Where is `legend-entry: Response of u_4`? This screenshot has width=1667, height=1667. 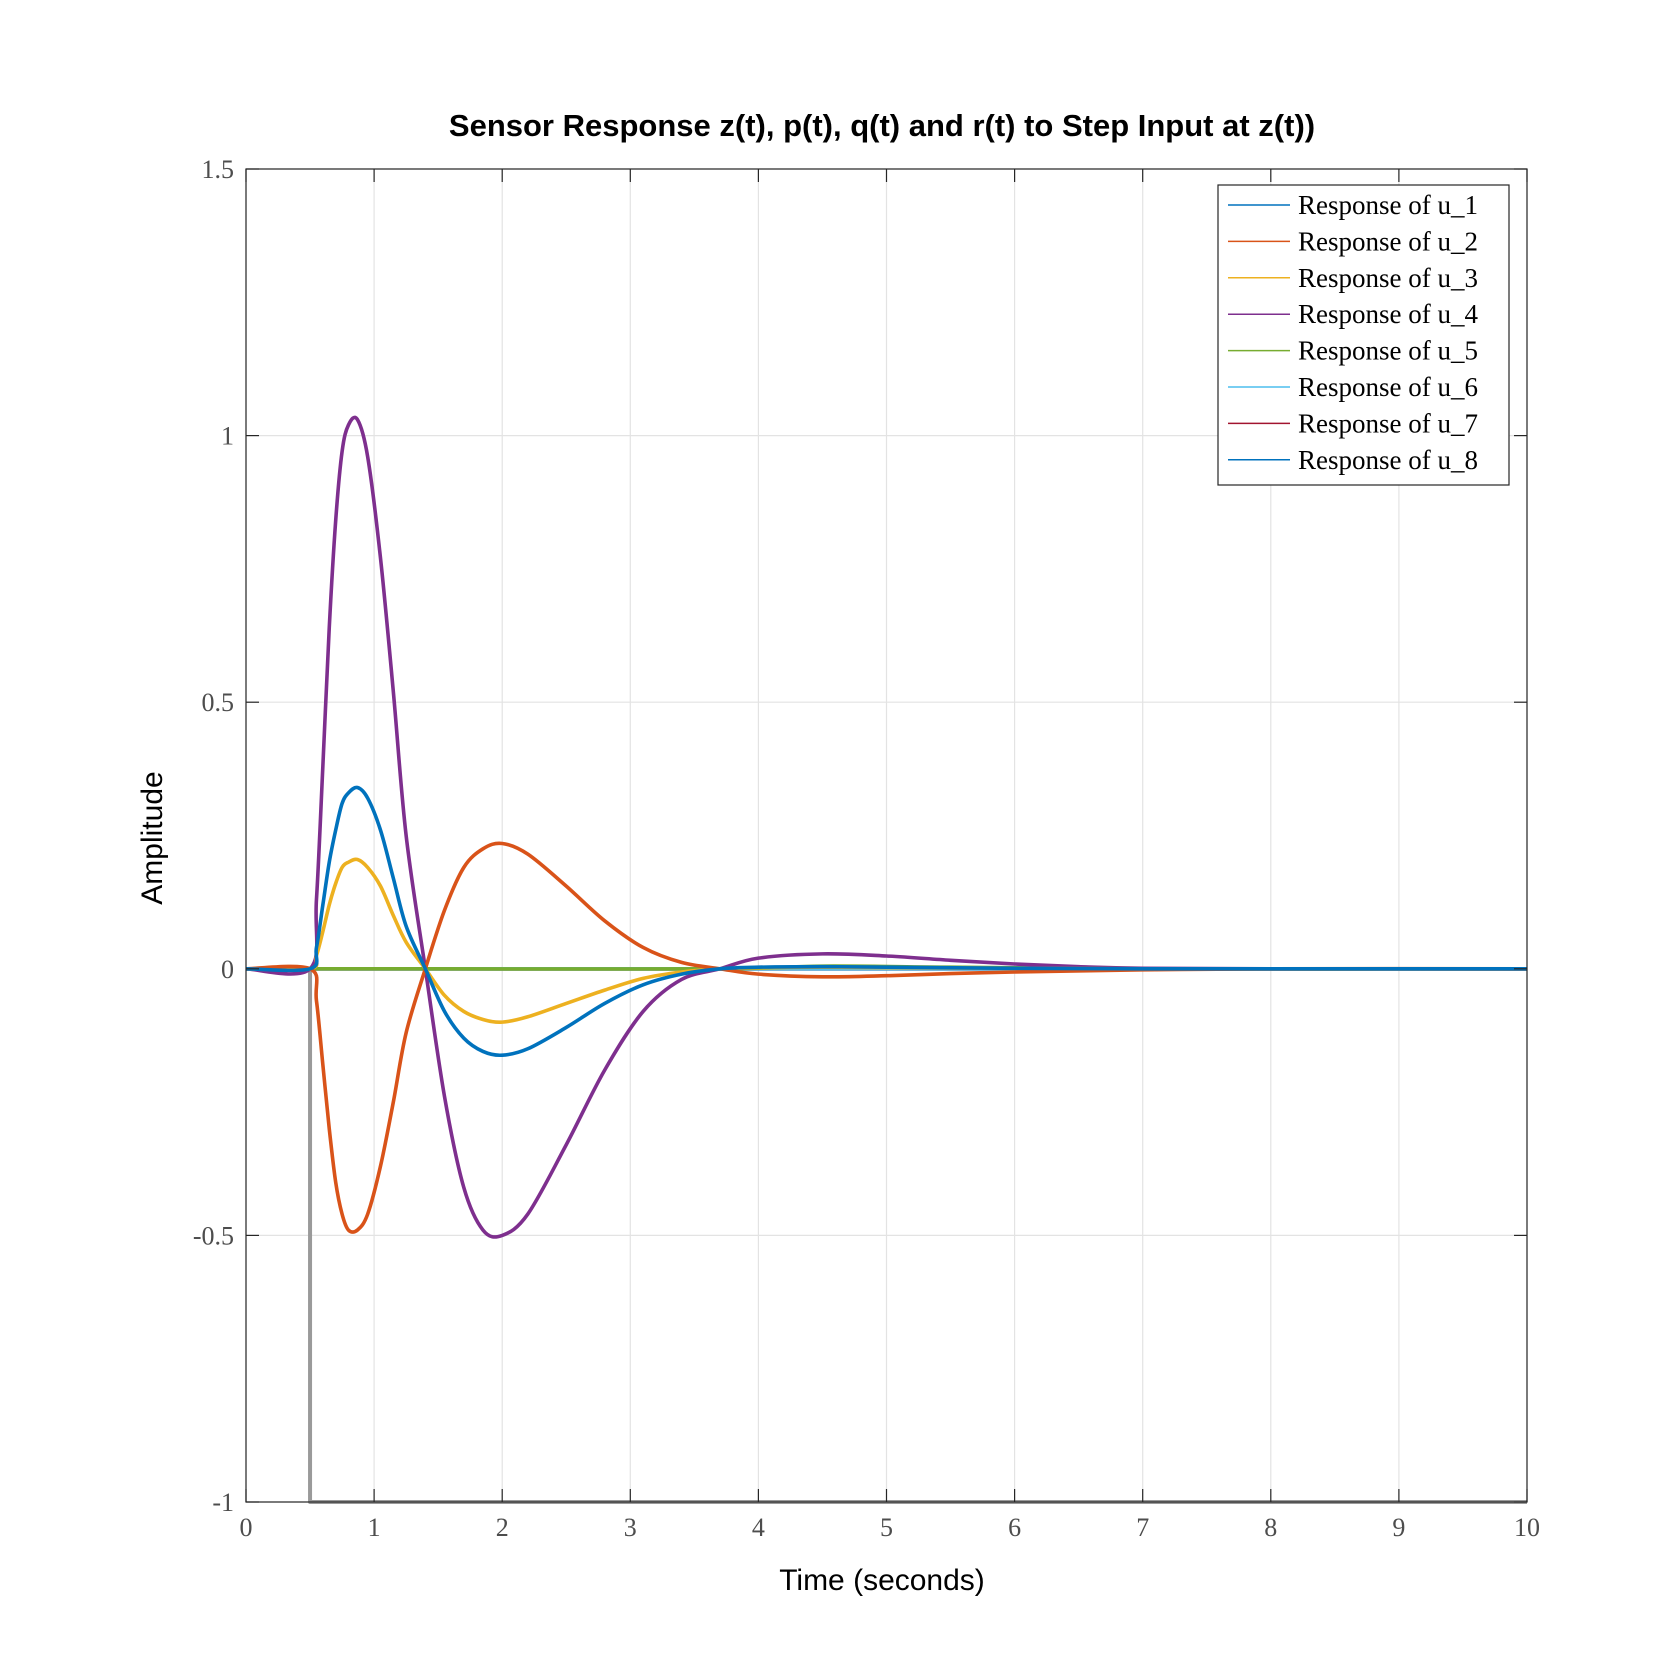 legend-entry: Response of u_4 is located at coordinates (1388, 314).